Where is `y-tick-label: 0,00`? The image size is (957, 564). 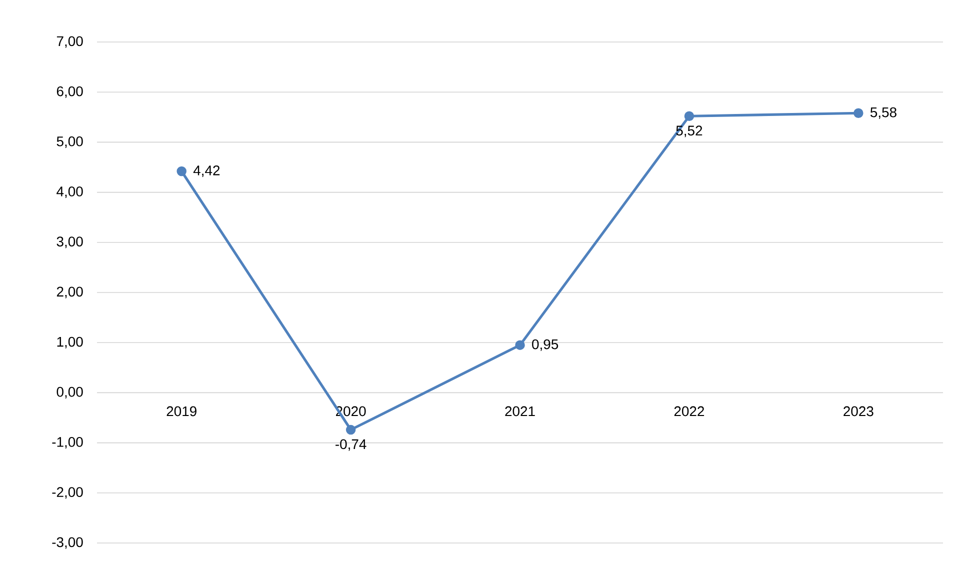 y-tick-label: 0,00 is located at coordinates (69, 392).